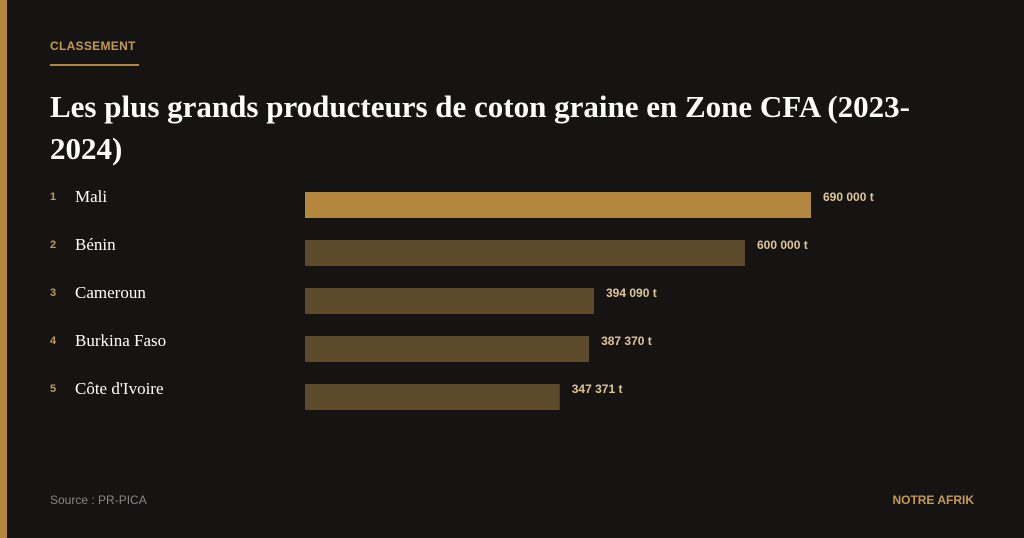  Describe the element at coordinates (848, 197) in the screenshot. I see `value-label: 690 000 t` at that location.